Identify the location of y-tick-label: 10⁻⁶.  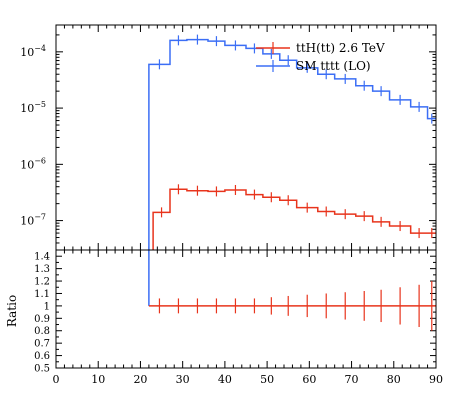
(33, 163).